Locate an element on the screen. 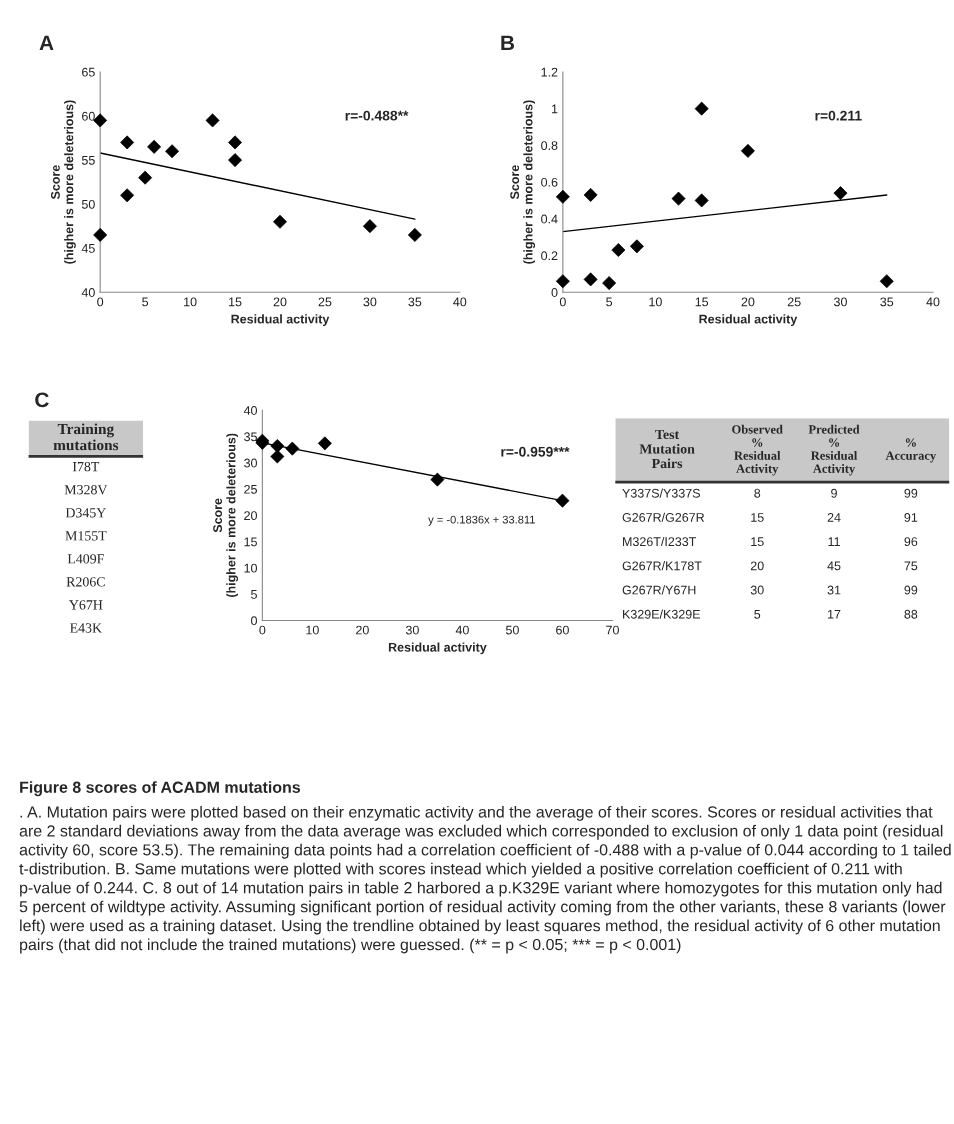 The image size is (954, 1124). y-tick-label: 25 is located at coordinates (250, 489).